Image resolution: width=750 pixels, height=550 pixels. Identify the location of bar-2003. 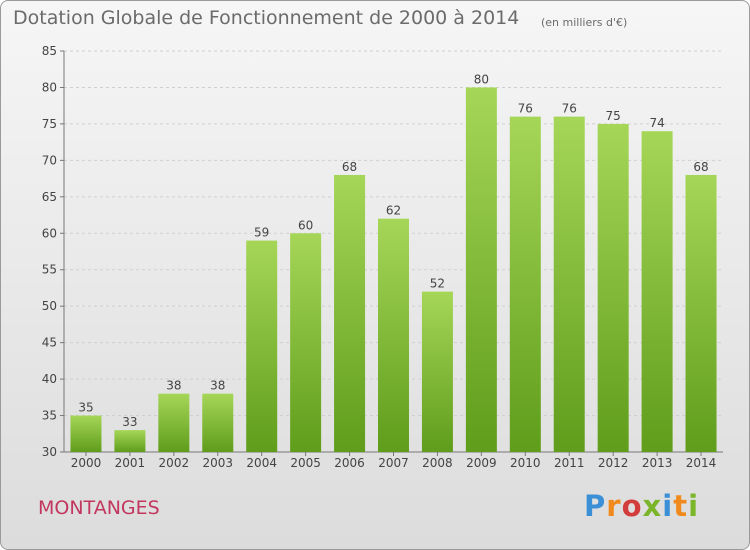
(218, 422).